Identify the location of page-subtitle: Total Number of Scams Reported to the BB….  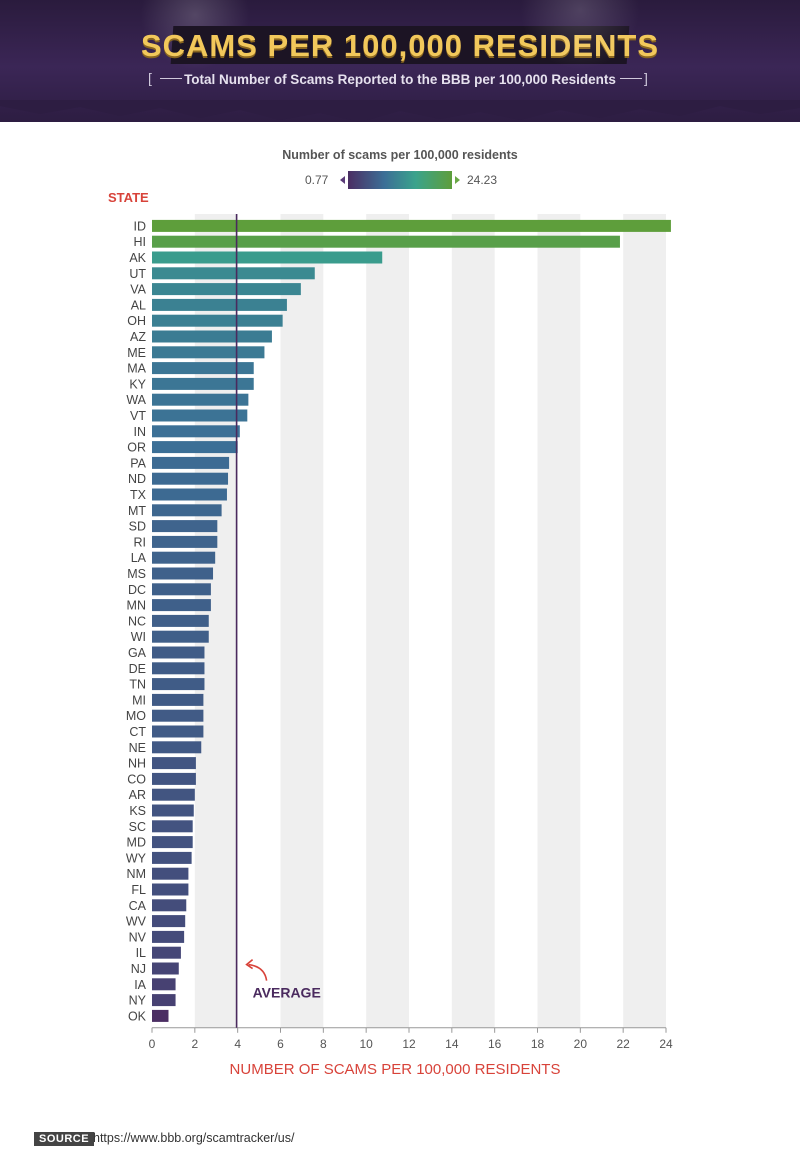
(400, 79).